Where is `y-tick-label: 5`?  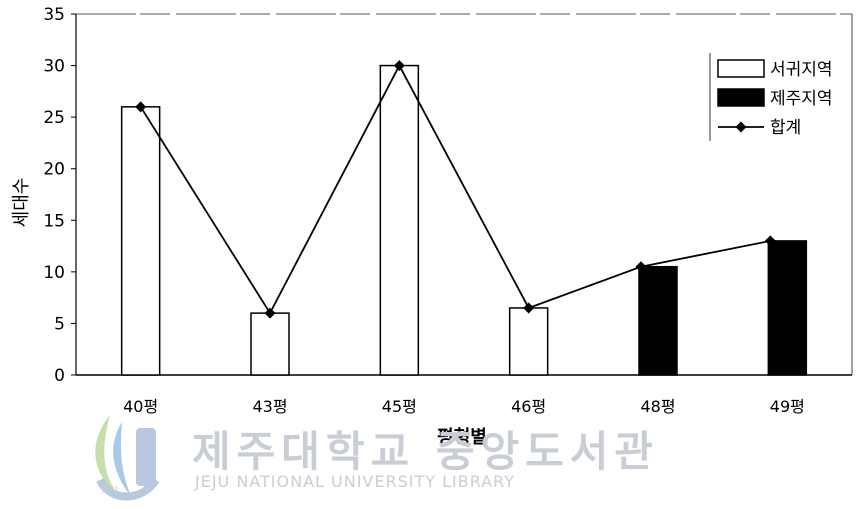
y-tick-label: 5 is located at coordinates (59, 324).